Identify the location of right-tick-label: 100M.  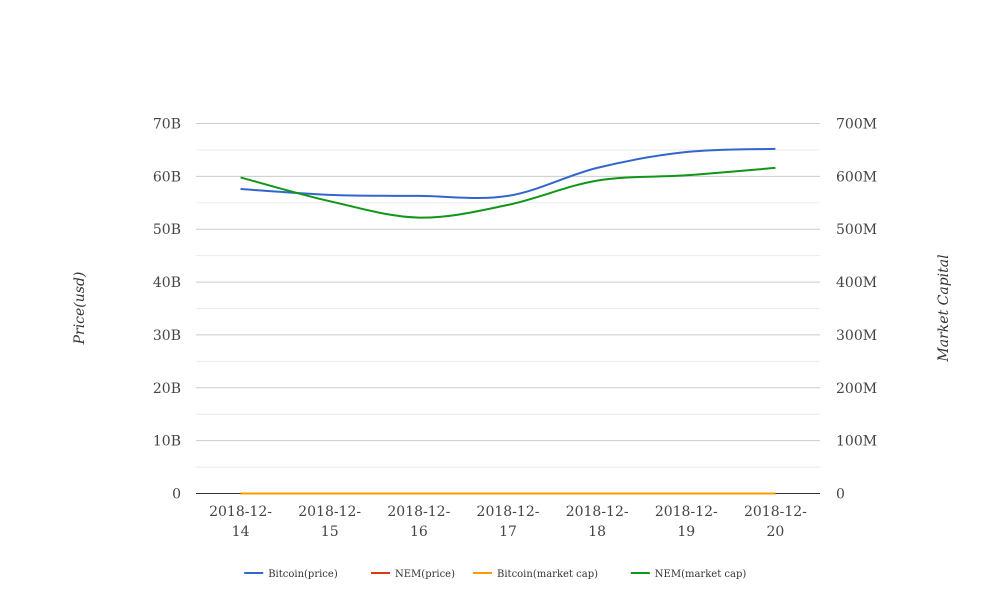
(856, 442).